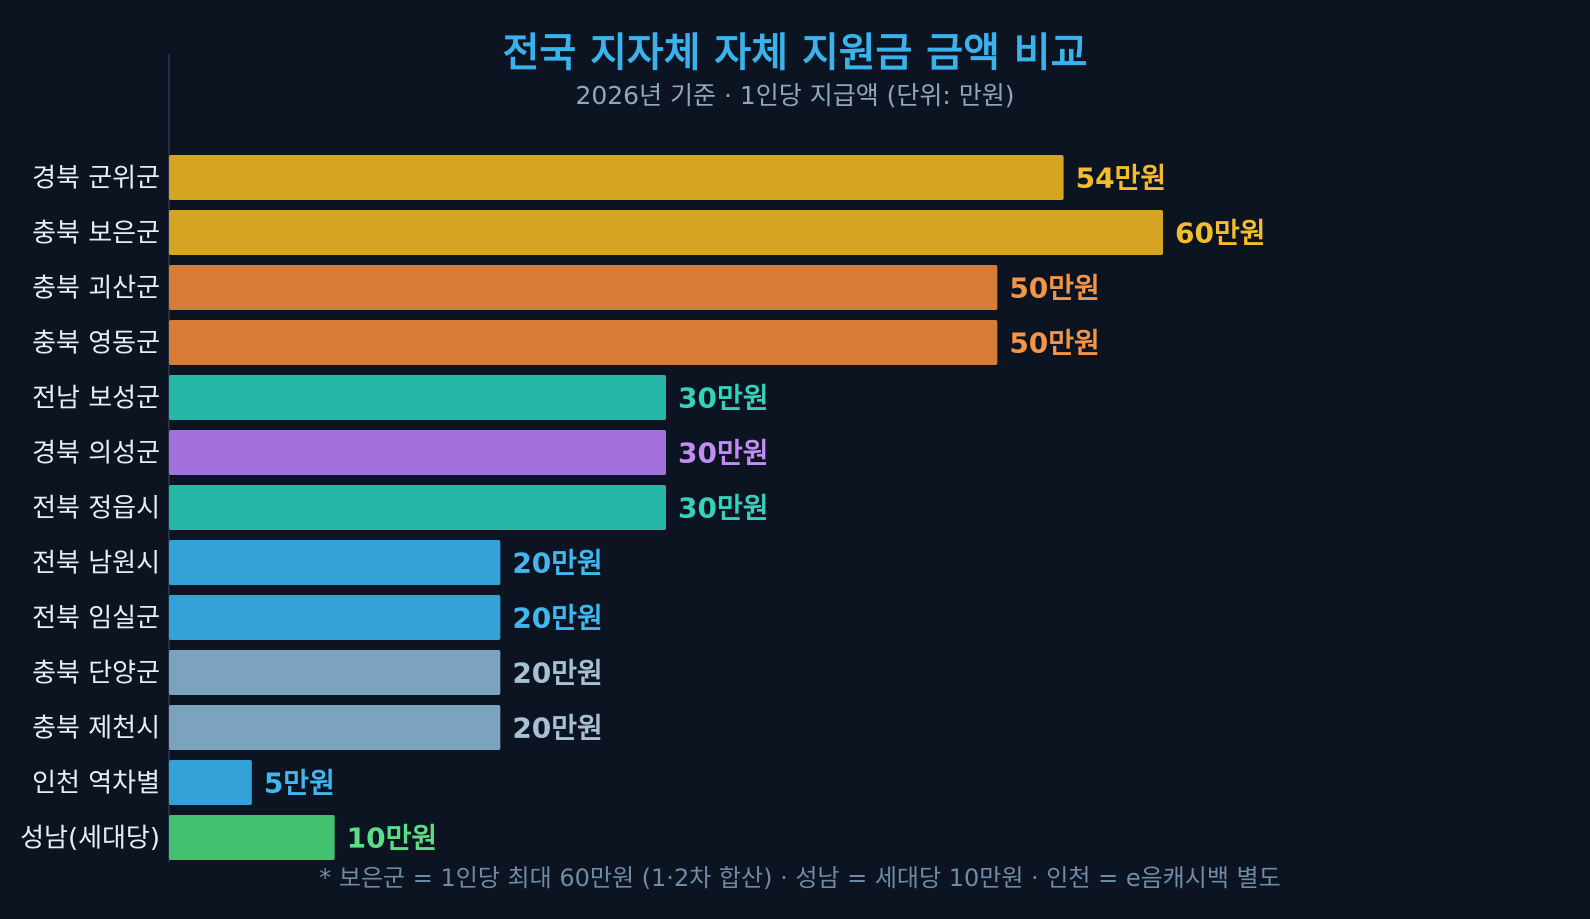 This screenshot has width=1590, height=919. What do you see at coordinates (96, 234) in the screenshot?
I see `category-label: 충북 보은군` at bounding box center [96, 234].